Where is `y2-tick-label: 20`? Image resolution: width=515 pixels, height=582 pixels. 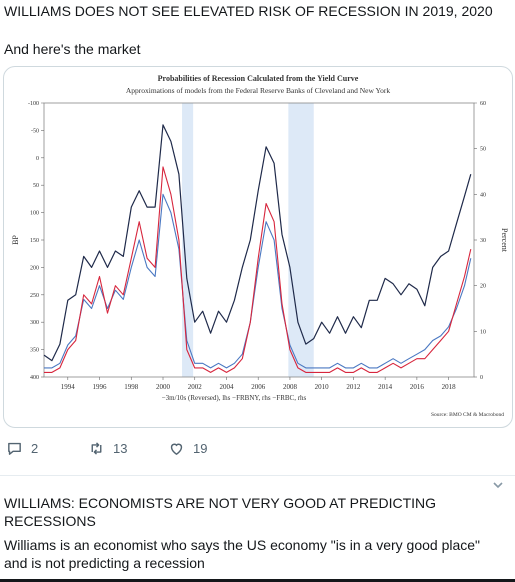
y2-tick-label: 20 is located at coordinates (483, 287).